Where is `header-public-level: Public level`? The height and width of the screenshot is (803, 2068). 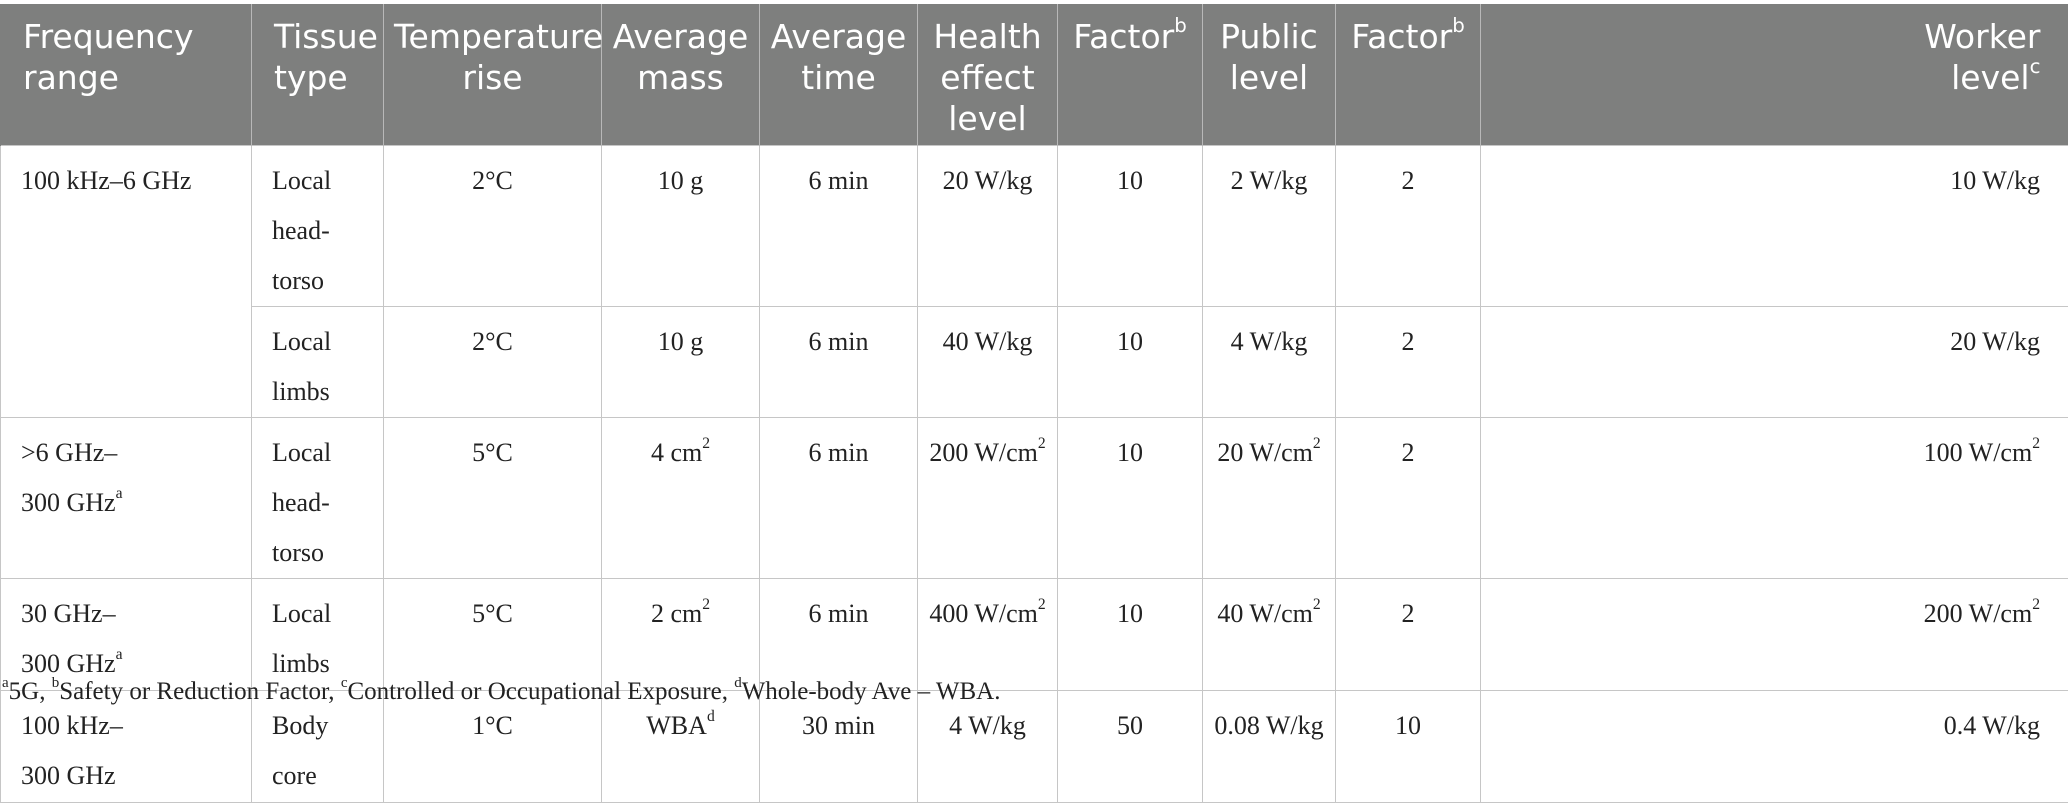 header-public-level: Public level is located at coordinates (1269, 75).